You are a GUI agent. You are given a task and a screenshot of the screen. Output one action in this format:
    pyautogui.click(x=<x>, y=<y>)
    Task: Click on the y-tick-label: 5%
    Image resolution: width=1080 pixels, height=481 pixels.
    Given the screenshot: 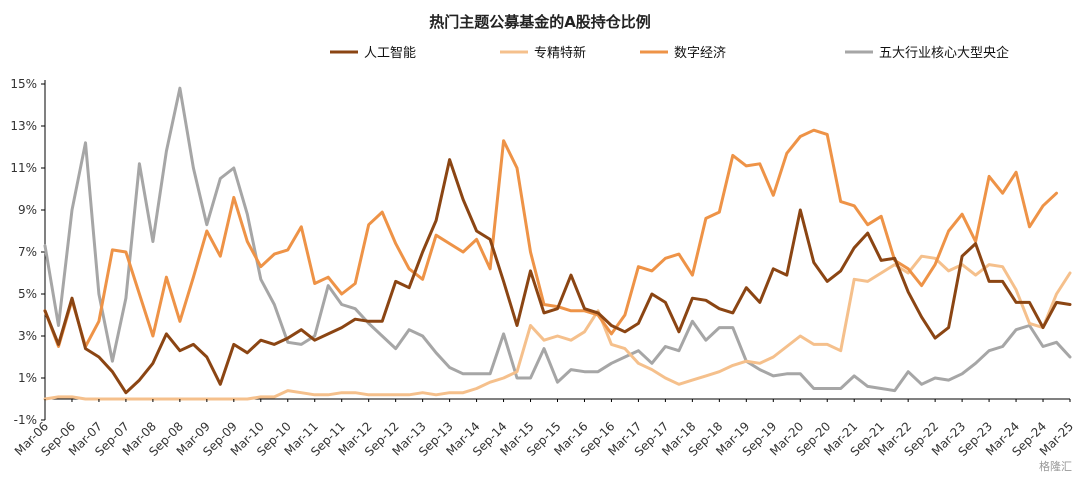 What is the action you would take?
    pyautogui.click(x=27, y=294)
    